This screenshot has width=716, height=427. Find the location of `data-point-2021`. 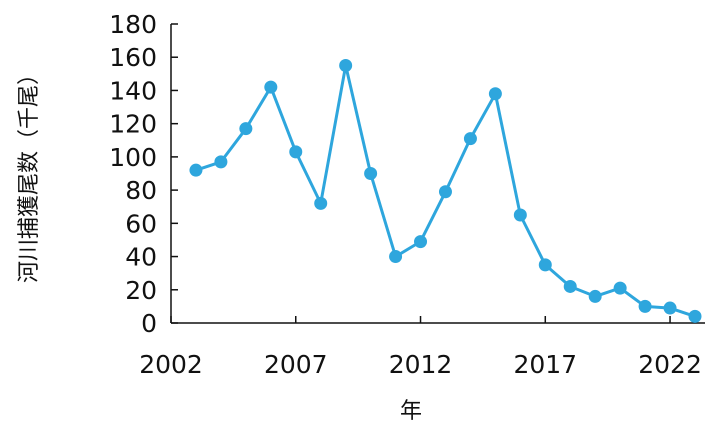

data-point-2021 is located at coordinates (645, 306).